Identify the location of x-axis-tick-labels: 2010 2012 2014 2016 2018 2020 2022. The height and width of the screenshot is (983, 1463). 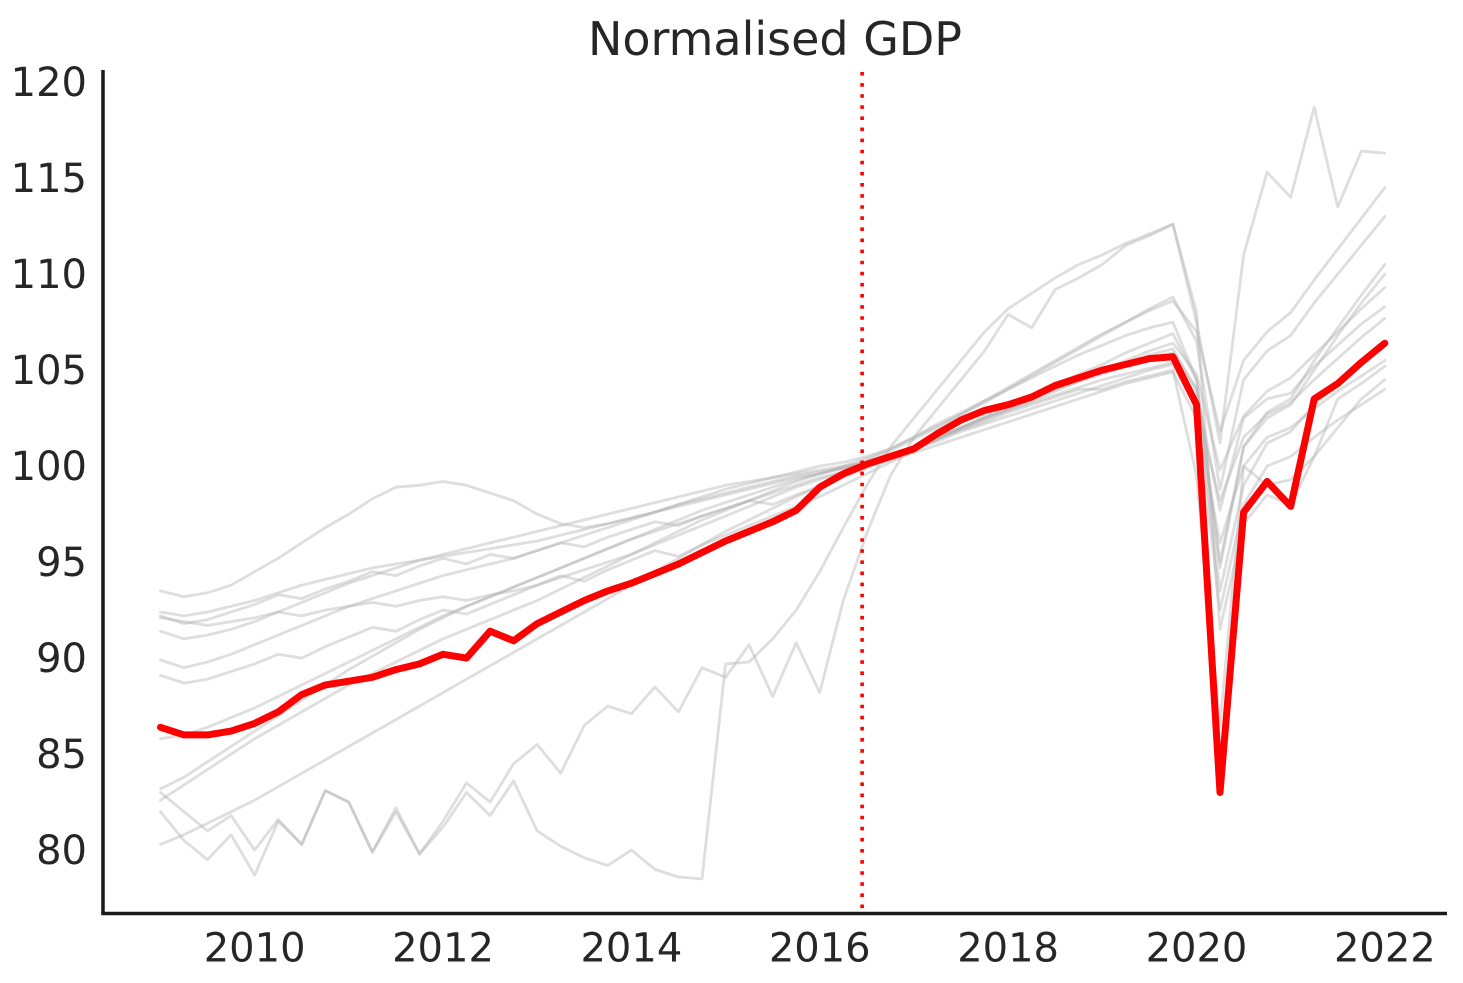
(820, 949).